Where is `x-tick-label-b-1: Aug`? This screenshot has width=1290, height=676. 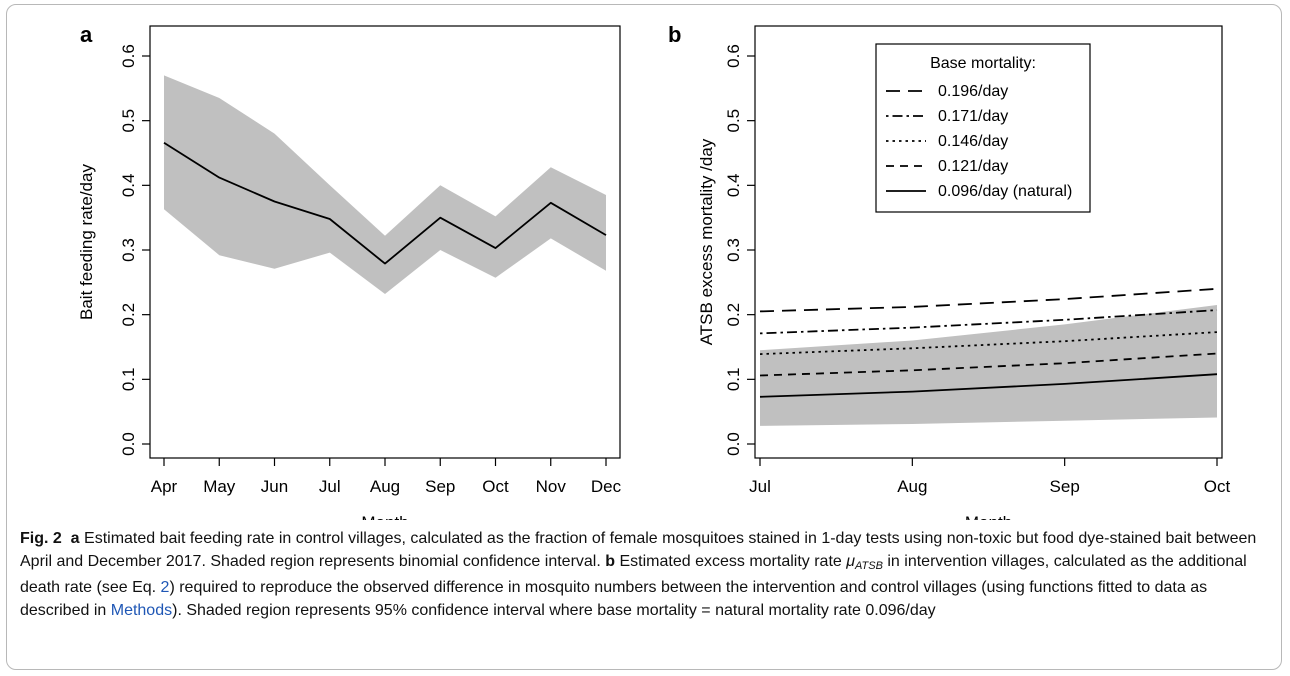
x-tick-label-b-1: Aug is located at coordinates (912, 486).